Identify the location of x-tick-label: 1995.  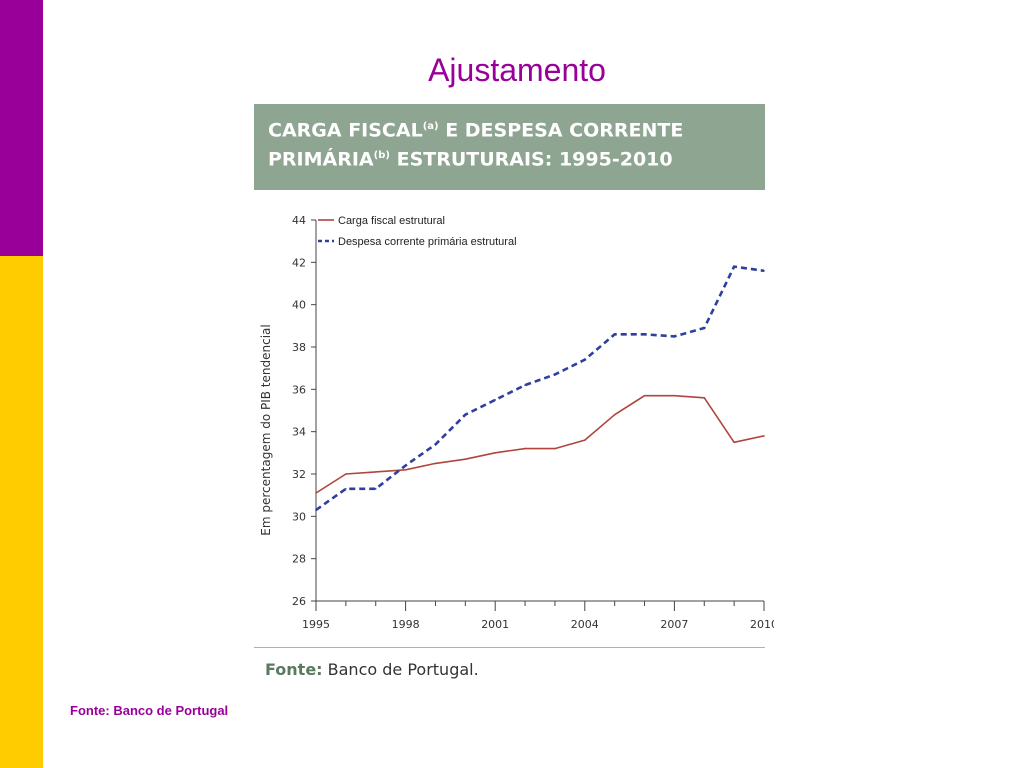
(316, 624).